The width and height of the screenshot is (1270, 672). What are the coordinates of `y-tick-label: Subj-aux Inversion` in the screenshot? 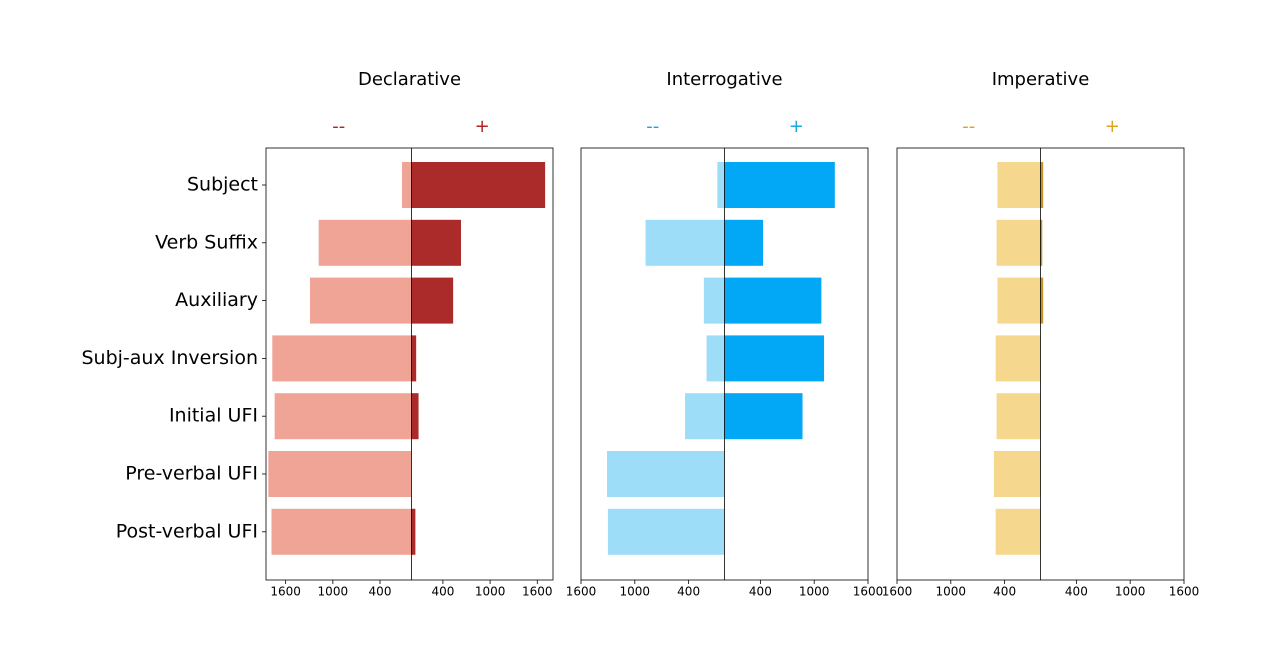 It's located at (169, 358).